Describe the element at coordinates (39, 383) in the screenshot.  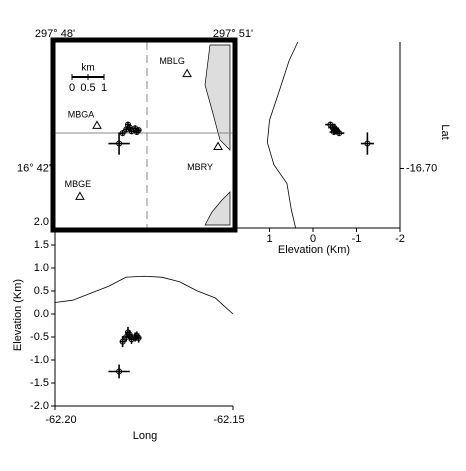
I see `y-tick-label: -1.5` at that location.